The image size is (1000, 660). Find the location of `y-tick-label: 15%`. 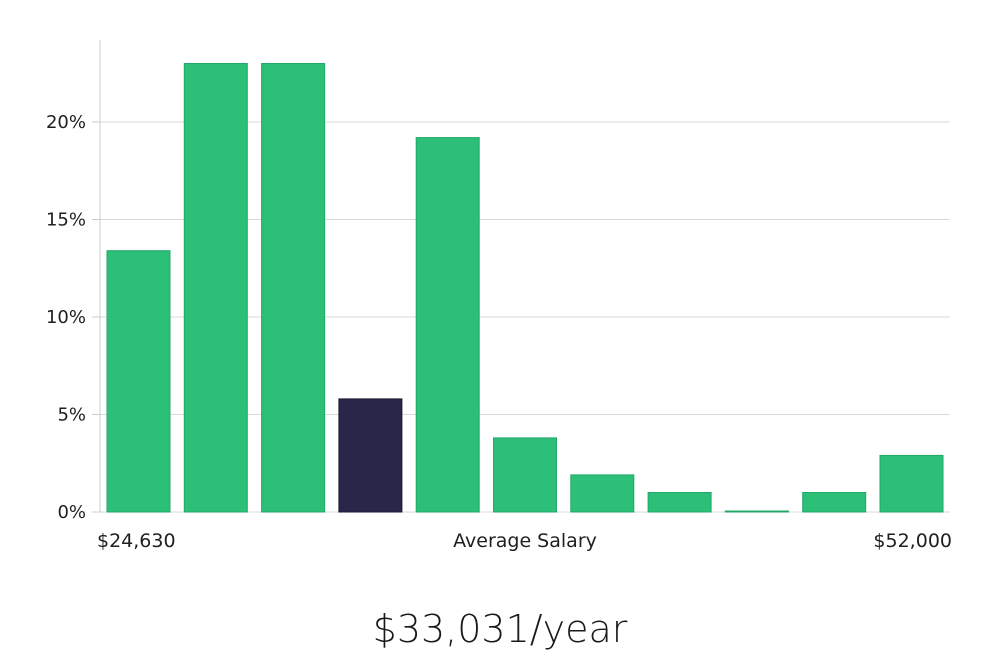

y-tick-label: 15% is located at coordinates (66, 220).